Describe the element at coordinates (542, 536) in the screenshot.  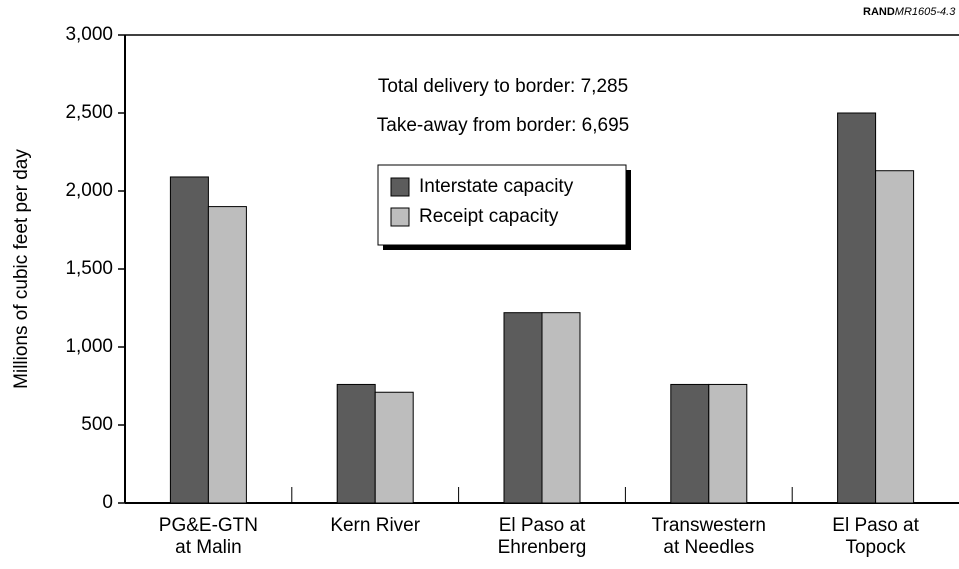
I see `x-tick-label: El Paso at Ehrenberg` at that location.